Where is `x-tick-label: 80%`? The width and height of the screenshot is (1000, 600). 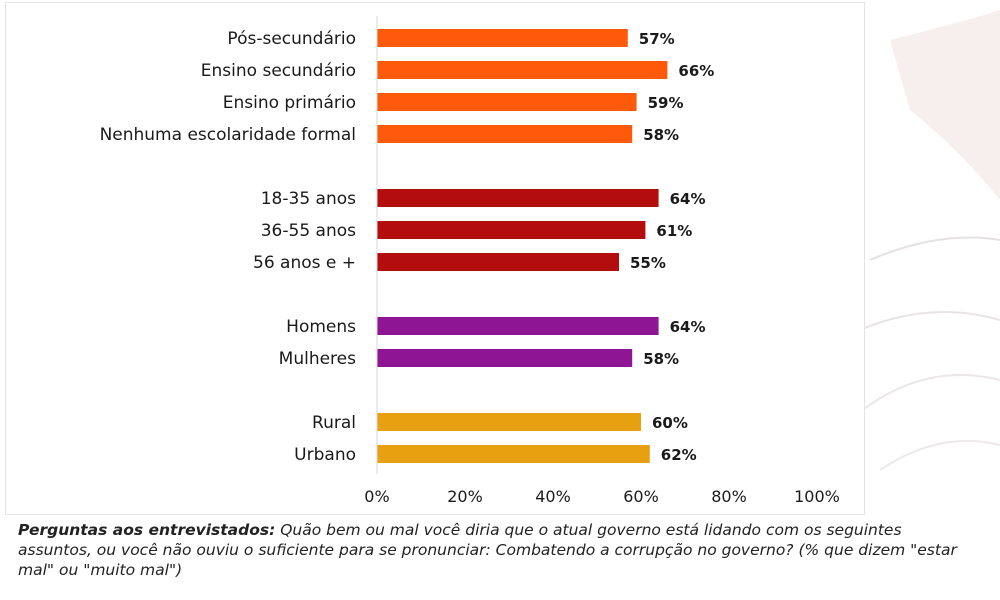
x-tick-label: 80% is located at coordinates (729, 496).